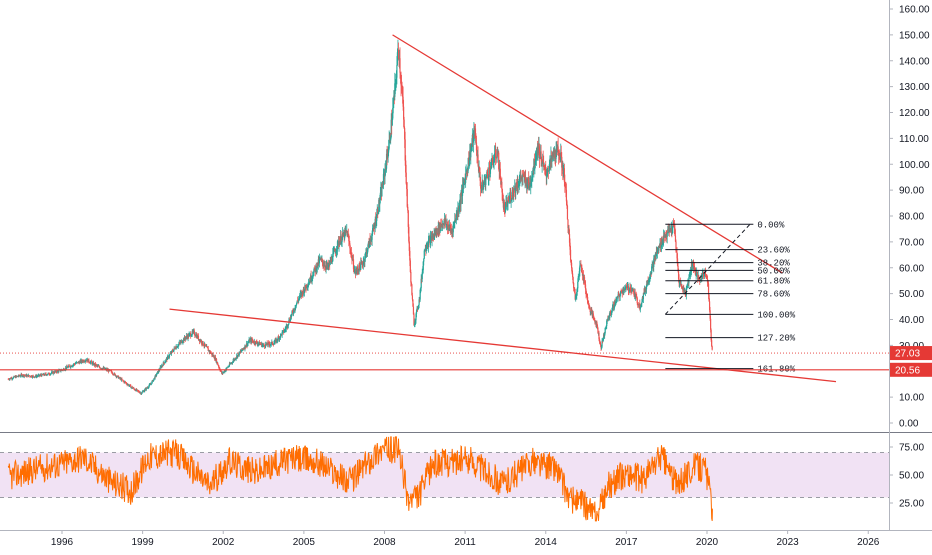 Image resolution: width=932 pixels, height=555 pixels. Describe the element at coordinates (906, 476) in the screenshot. I see `rsi-axis: 25.00 50.00 75.00` at that location.